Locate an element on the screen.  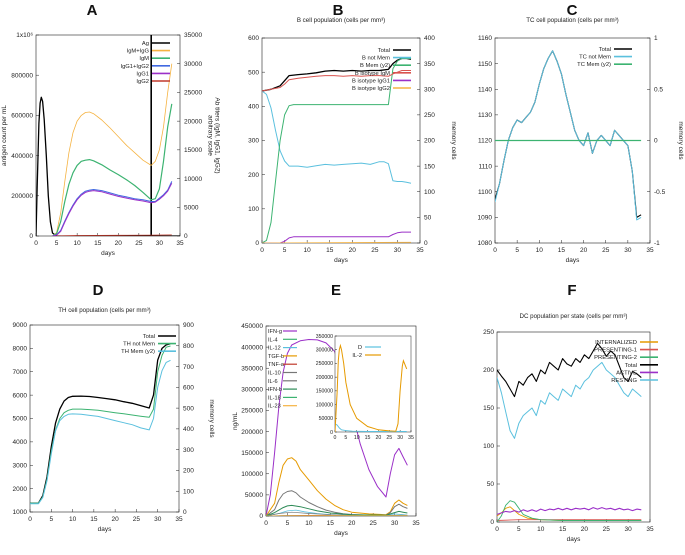
legend-label: IFN-g is located at coordinates (275, 332).